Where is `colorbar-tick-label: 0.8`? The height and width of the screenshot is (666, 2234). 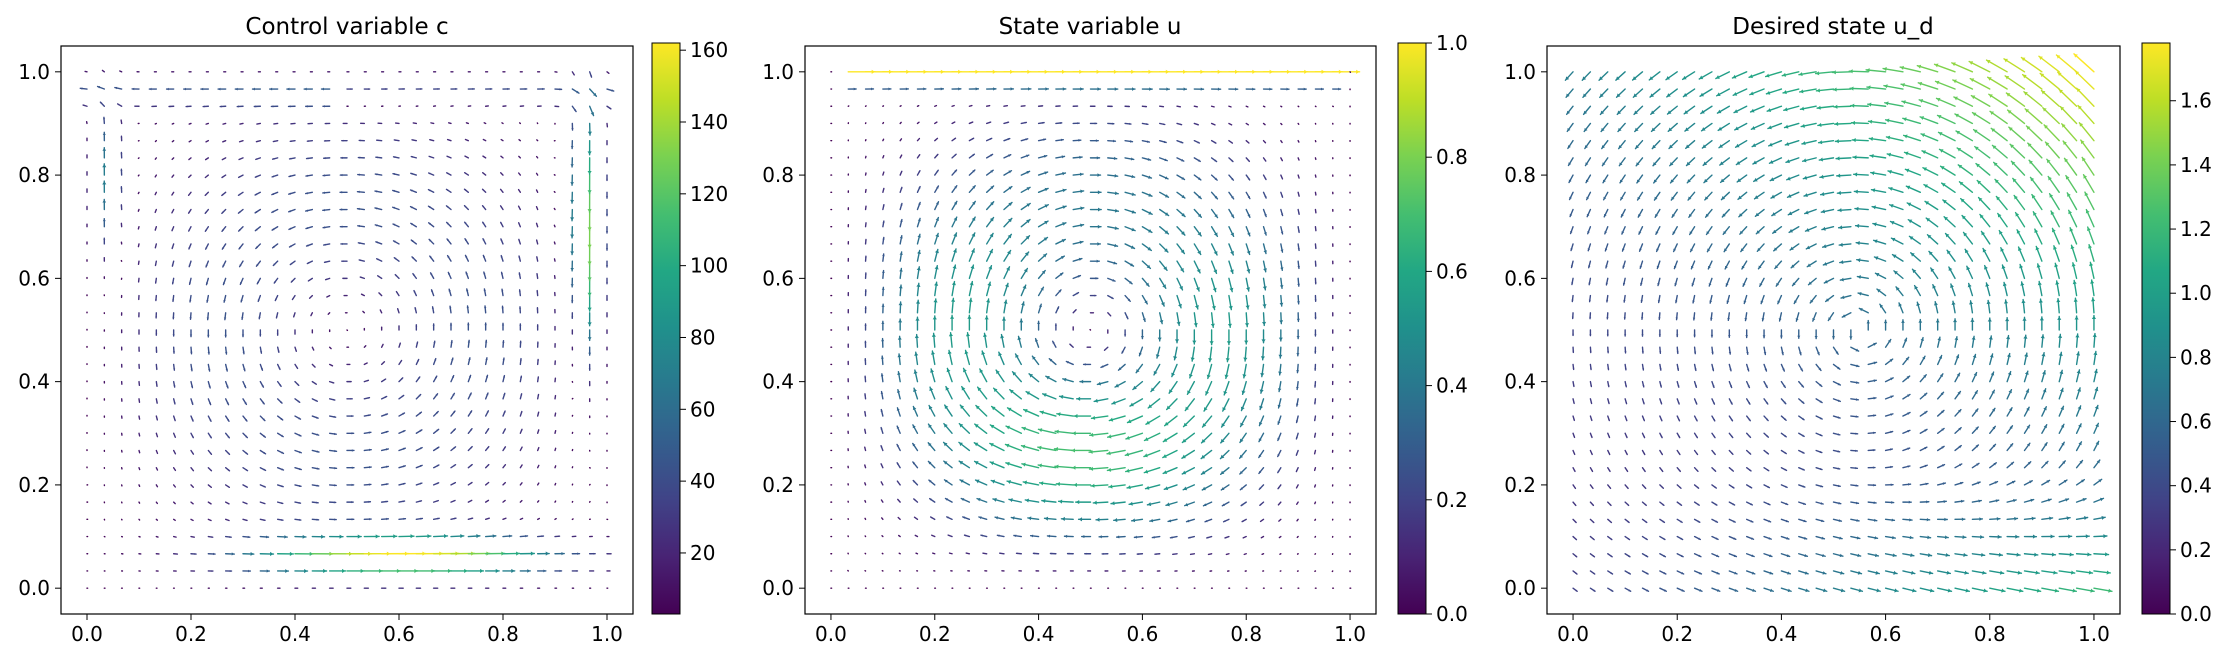
colorbar-tick-label: 0.8 is located at coordinates (2196, 357).